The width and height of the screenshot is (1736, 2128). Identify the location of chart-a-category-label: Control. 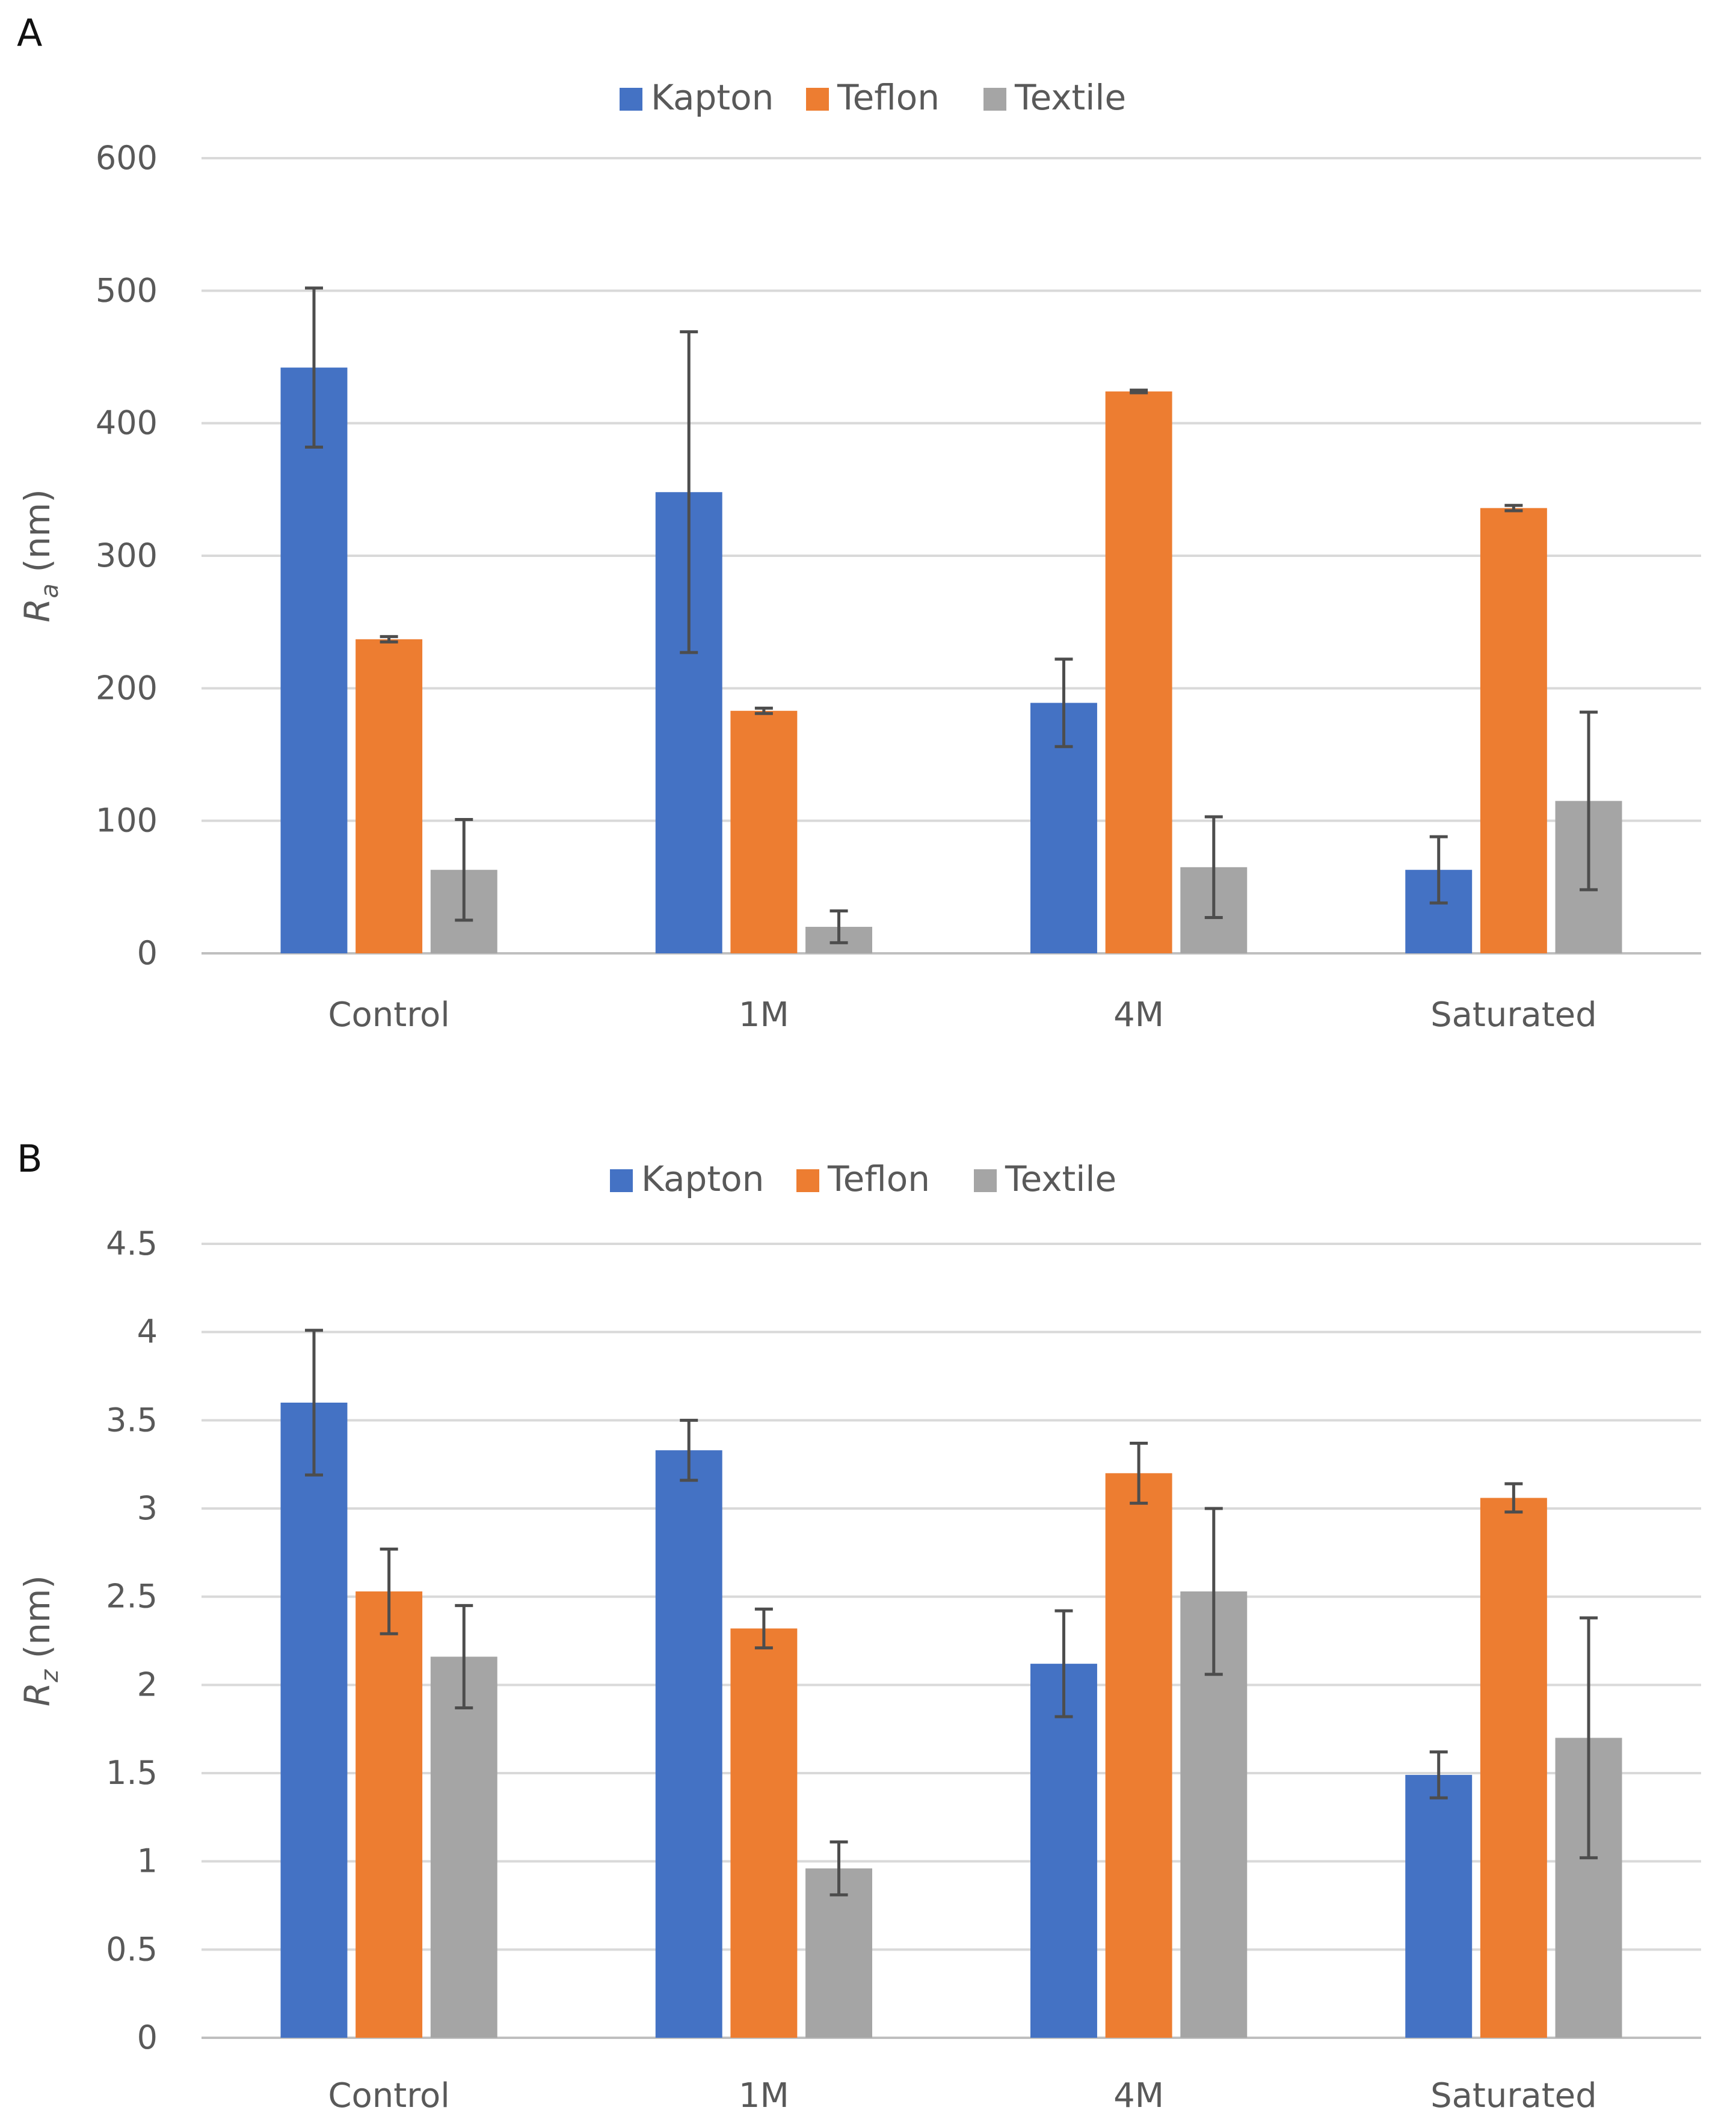
(388, 1015).